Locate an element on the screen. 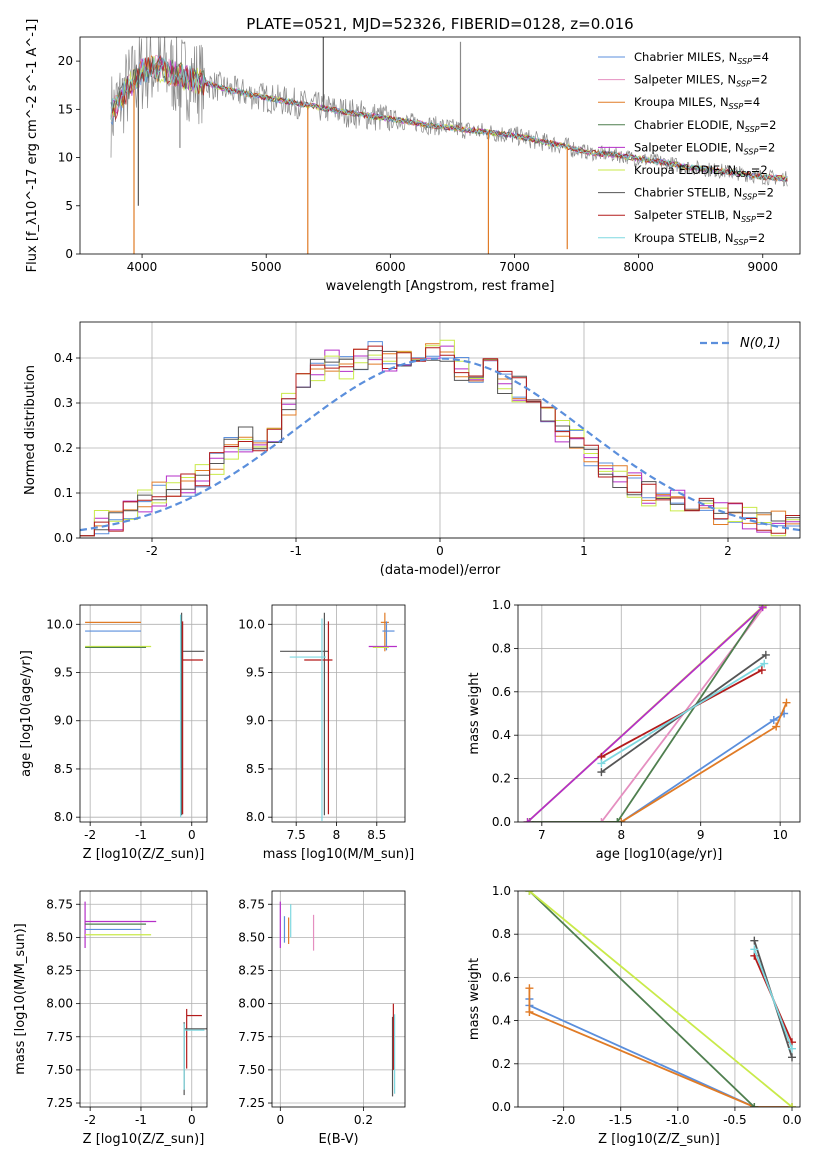 The image size is (819, 1170). x-tick-label: 7000 is located at coordinates (514, 267).